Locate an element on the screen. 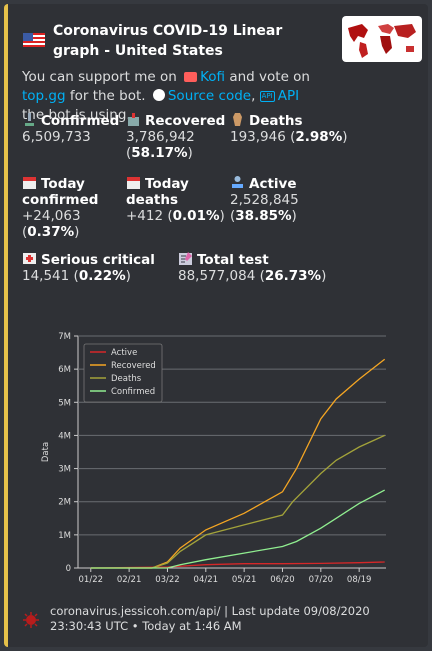 The image size is (432, 651). y-tick-label: 3M is located at coordinates (64, 470).